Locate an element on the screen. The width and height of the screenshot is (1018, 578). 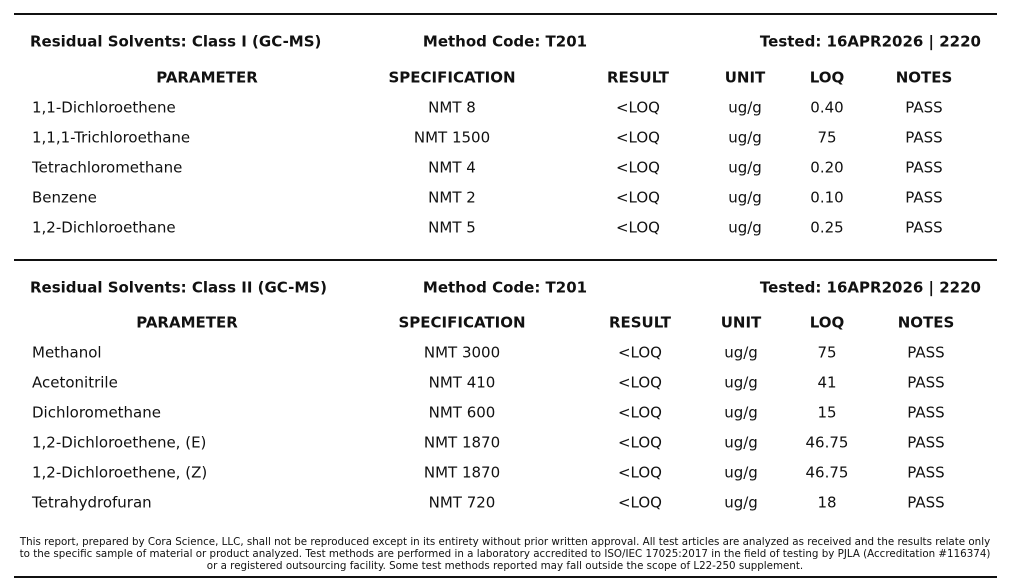
table-cell: 15 is located at coordinates (826, 413).